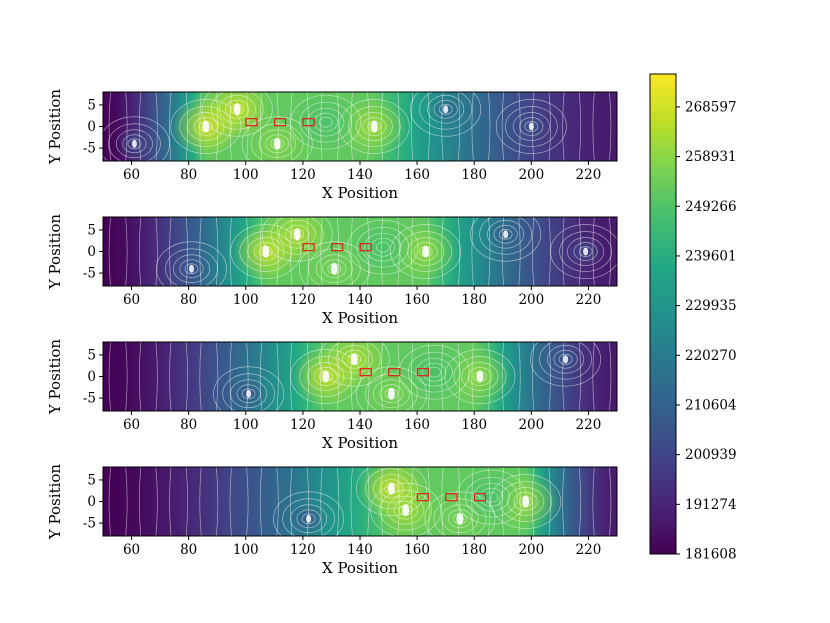 The image size is (830, 623). What do you see at coordinates (711, 107) in the screenshot?
I see `colorbar-tick-label: 268597` at bounding box center [711, 107].